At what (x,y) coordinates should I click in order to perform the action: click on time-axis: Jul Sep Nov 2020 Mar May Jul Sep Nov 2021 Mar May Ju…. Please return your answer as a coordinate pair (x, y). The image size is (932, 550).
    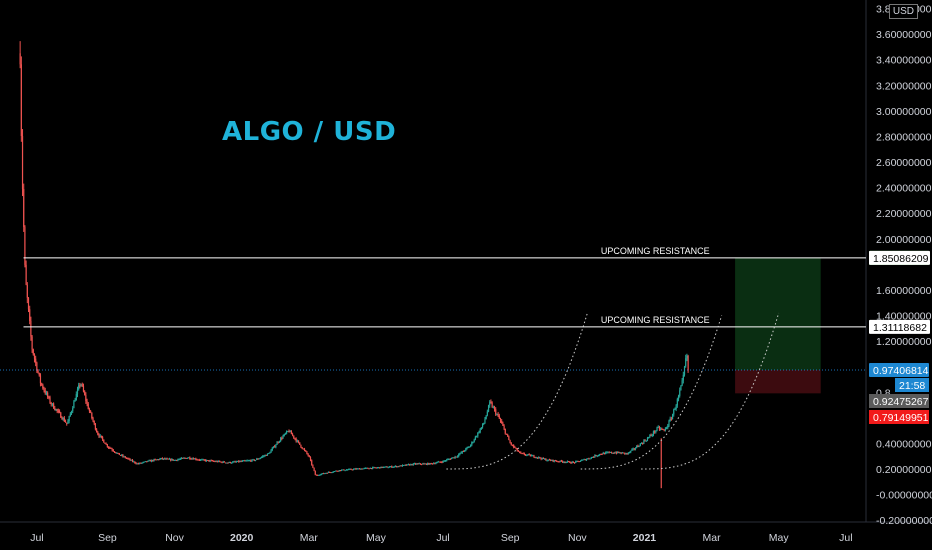
    Looking at the image, I should click on (441, 538).